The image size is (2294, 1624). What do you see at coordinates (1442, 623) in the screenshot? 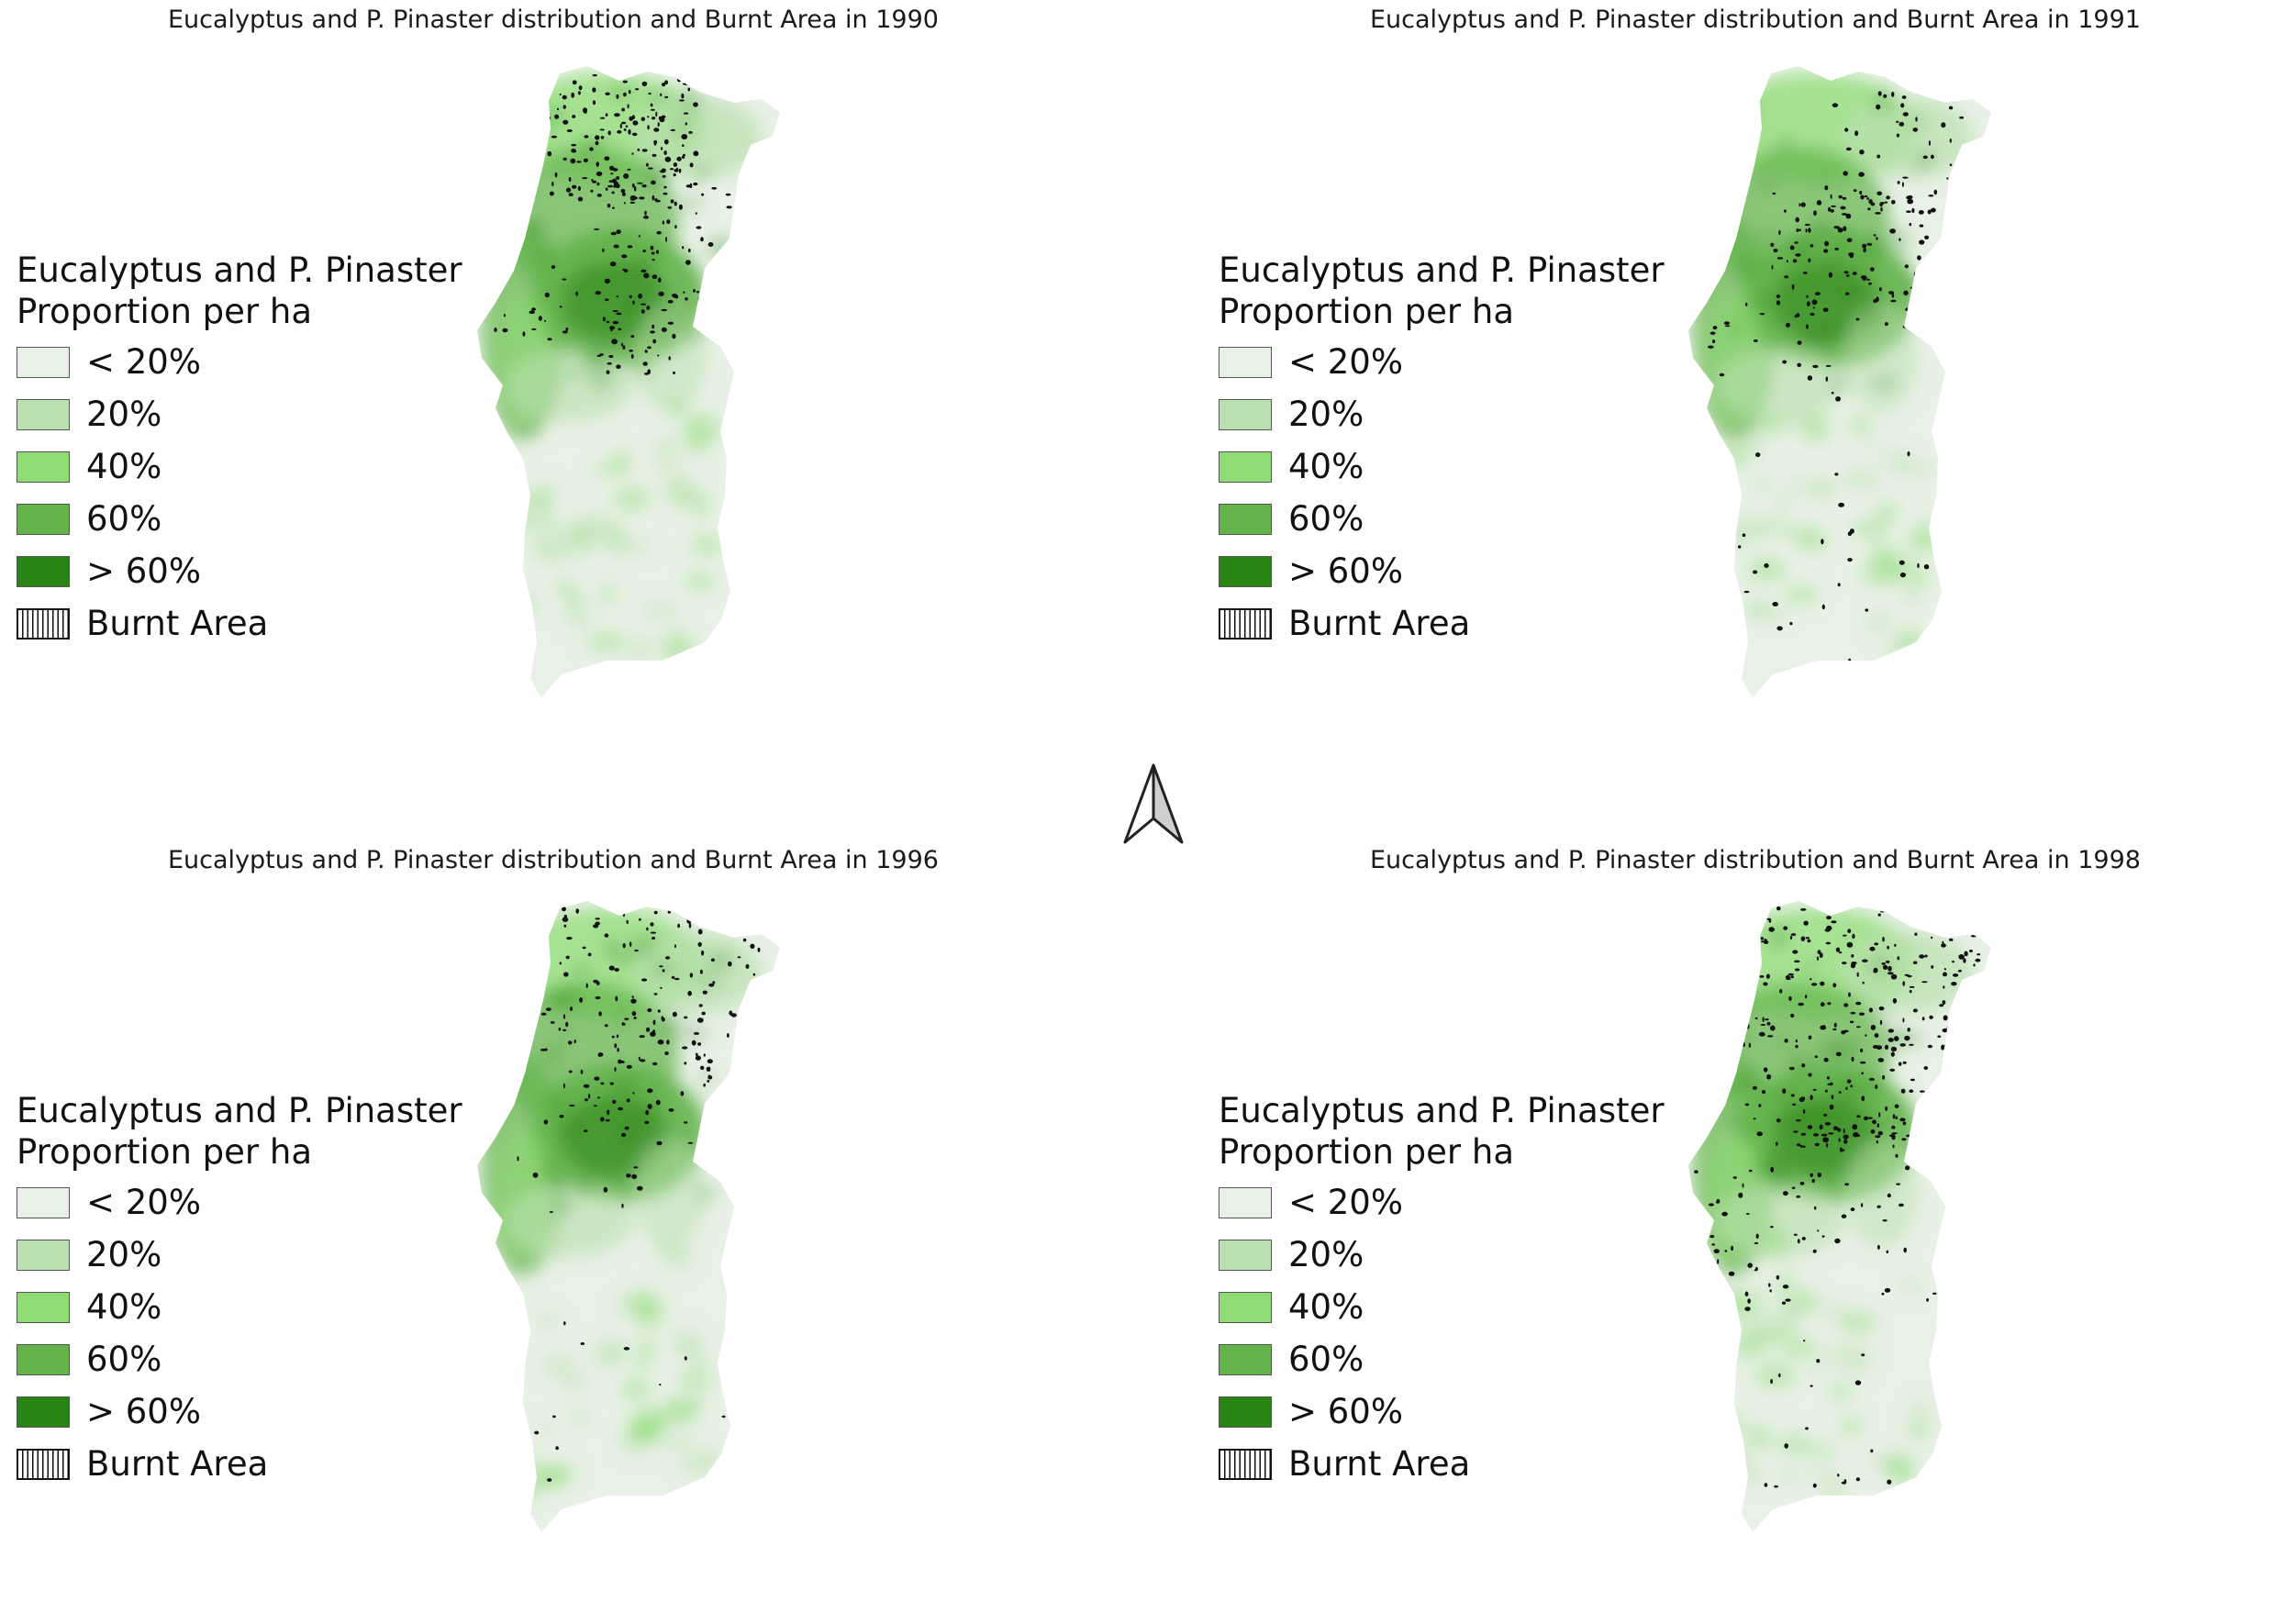
I see `legend-item: Burnt Area` at bounding box center [1442, 623].